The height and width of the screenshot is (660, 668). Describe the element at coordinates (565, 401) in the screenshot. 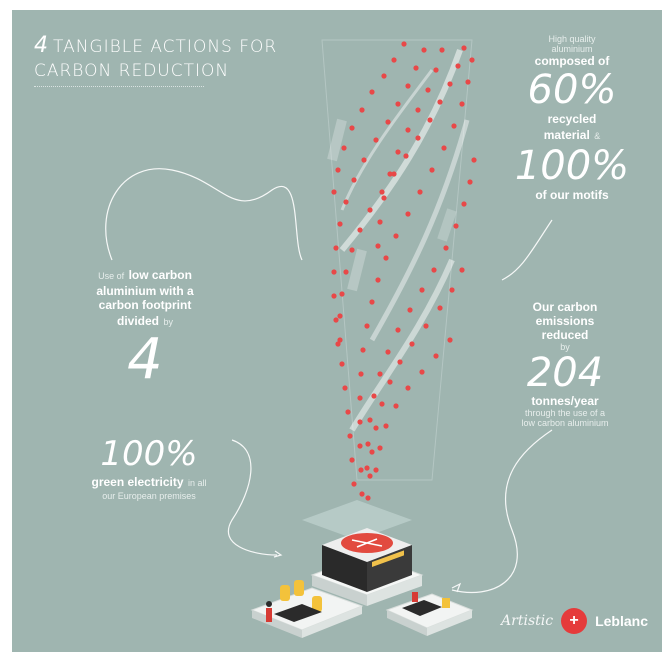

I see `block-emissions-bold-4: tonnes/year` at that location.